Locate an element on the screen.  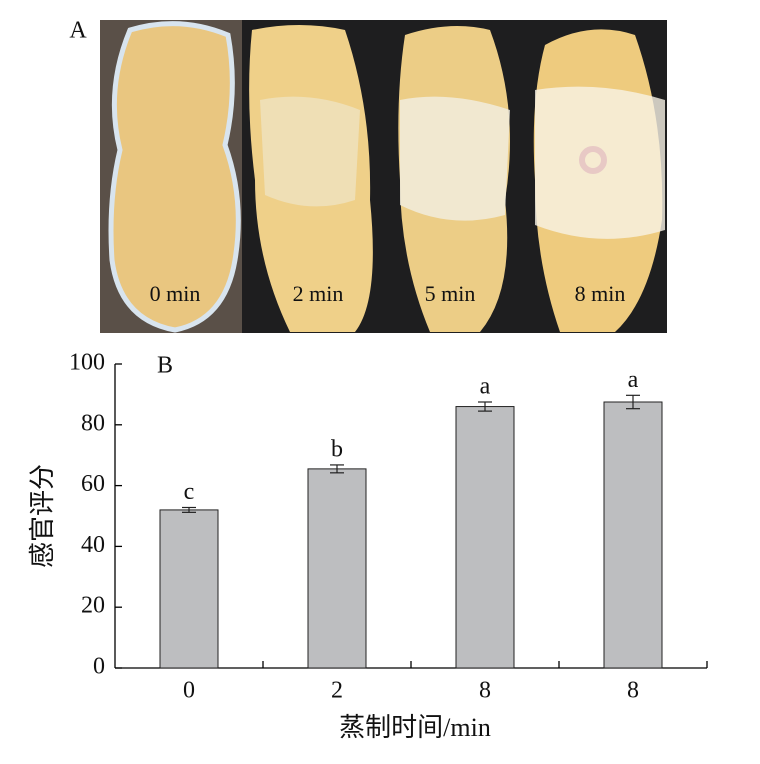
y-tick-label: 80 is located at coordinates (93, 423).